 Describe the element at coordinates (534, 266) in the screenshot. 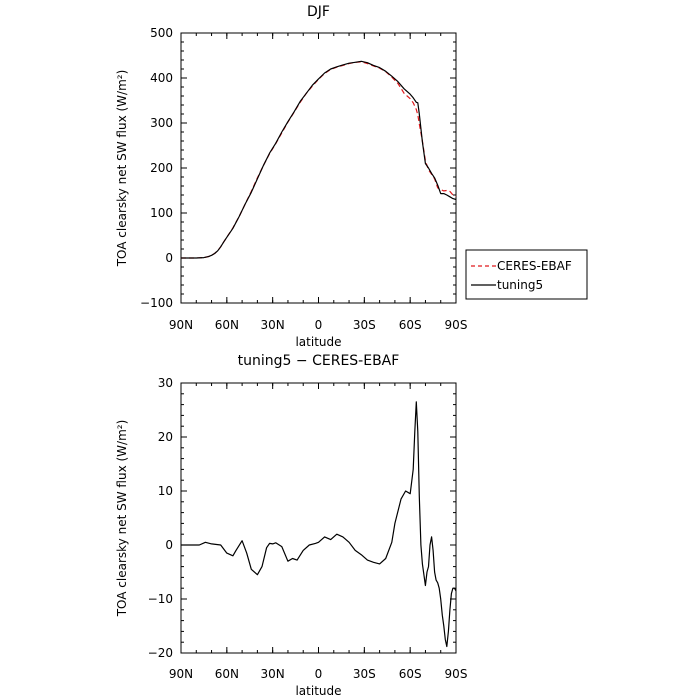

I see `legend-label: CERES-EBAF` at that location.